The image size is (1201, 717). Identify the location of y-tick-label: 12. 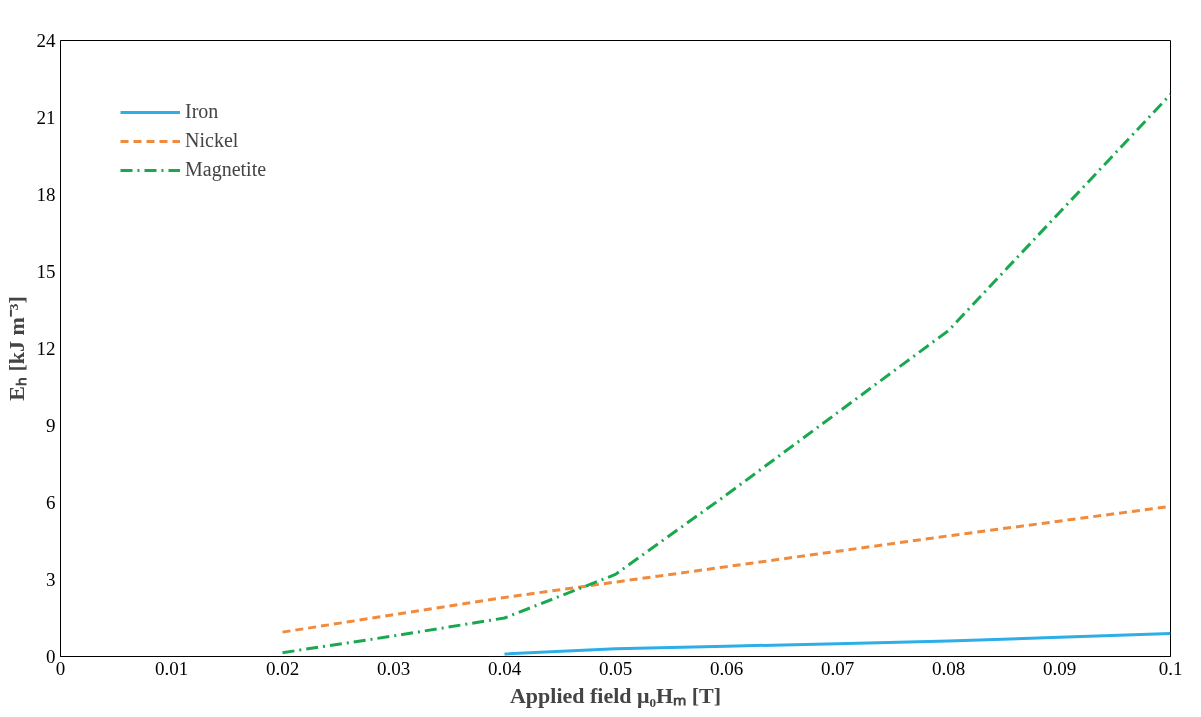
(46, 348).